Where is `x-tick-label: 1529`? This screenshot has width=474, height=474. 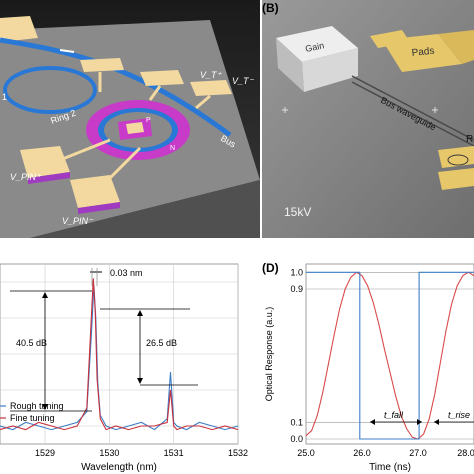
x-tick-label: 1529 is located at coordinates (45, 453).